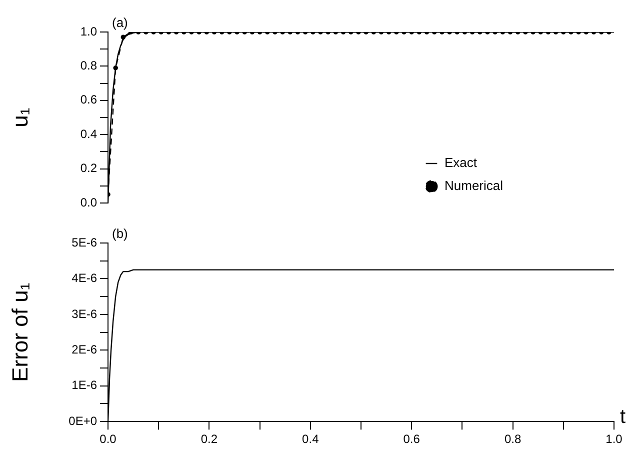  What do you see at coordinates (89, 202) in the screenshot?
I see `y-tick-label: 0.0` at bounding box center [89, 202].